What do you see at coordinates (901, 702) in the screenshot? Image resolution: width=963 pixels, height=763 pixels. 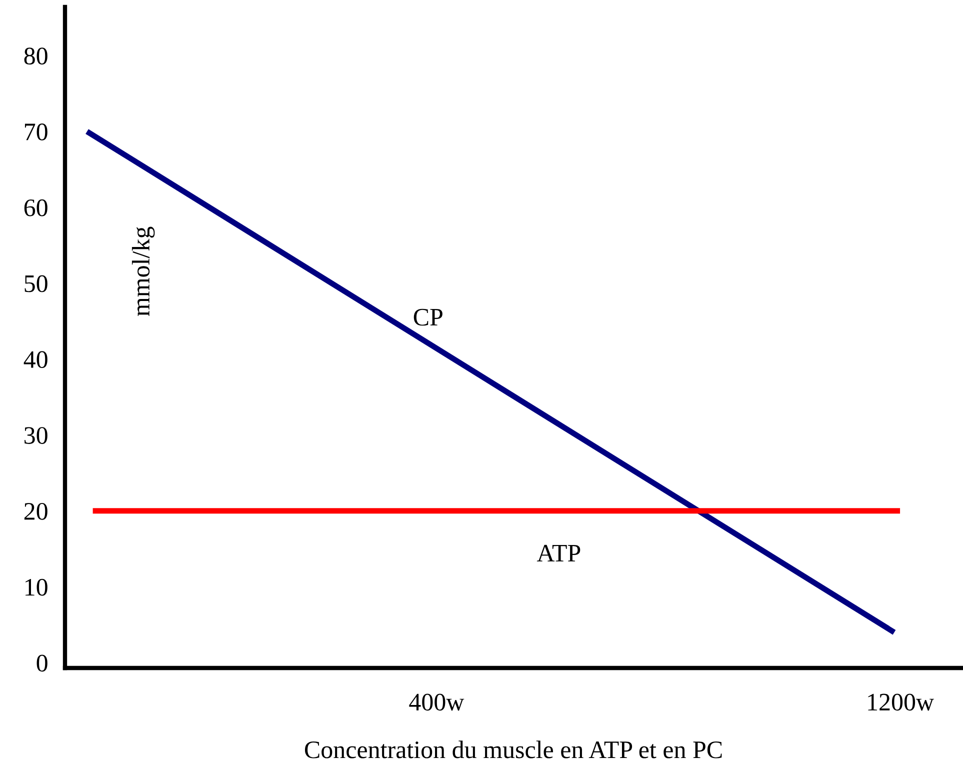 I see `x-tick-label: 1200w` at bounding box center [901, 702].